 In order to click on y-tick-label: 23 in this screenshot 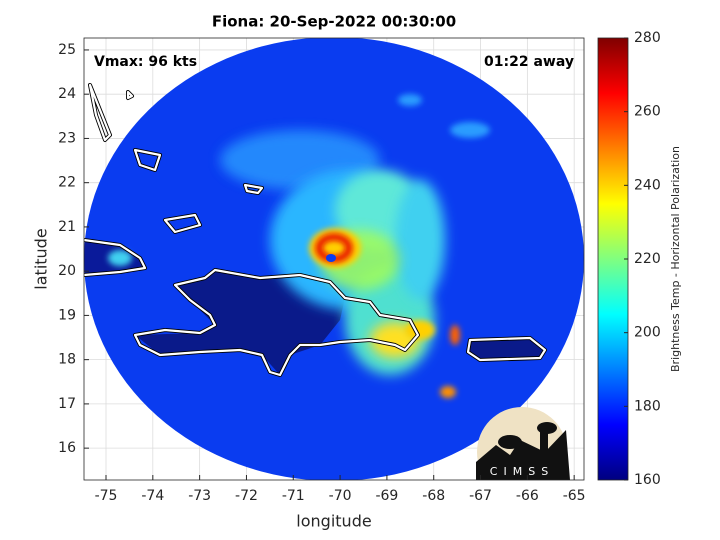, I will do `click(67, 138)`.